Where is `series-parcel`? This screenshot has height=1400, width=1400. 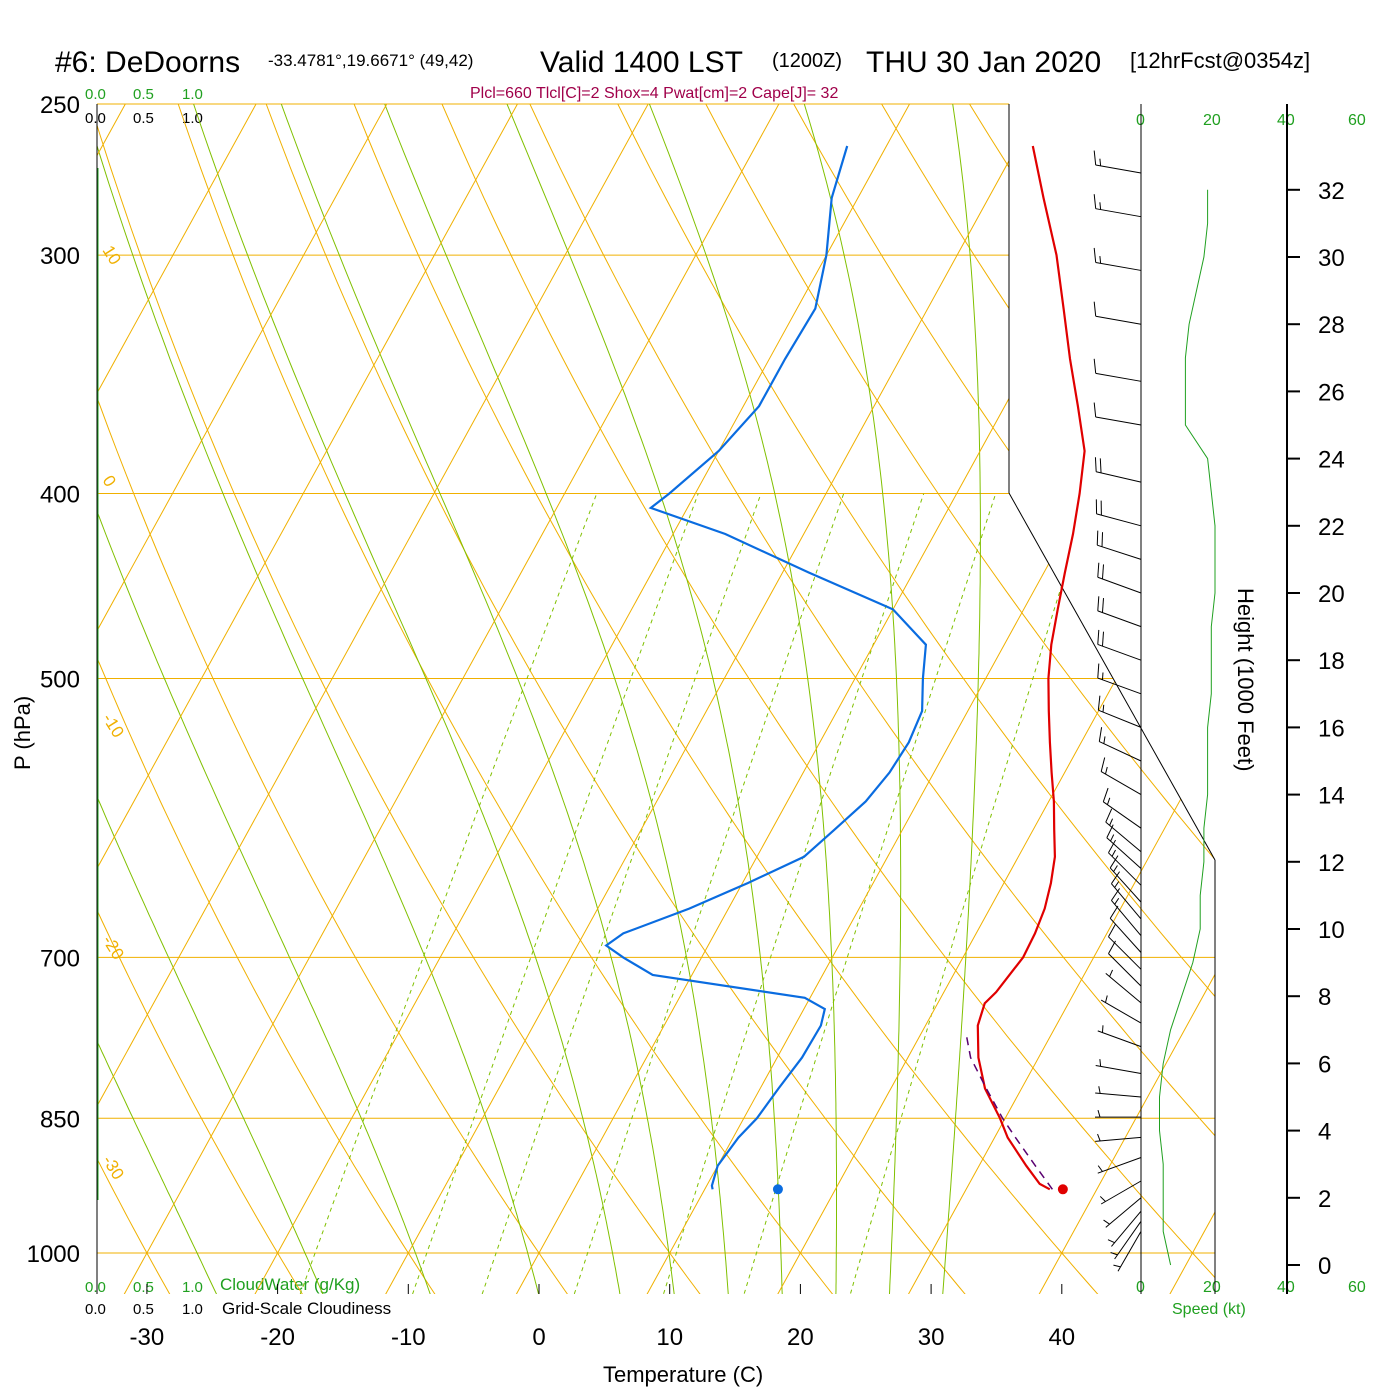 series-parcel is located at coordinates (1009, 1113).